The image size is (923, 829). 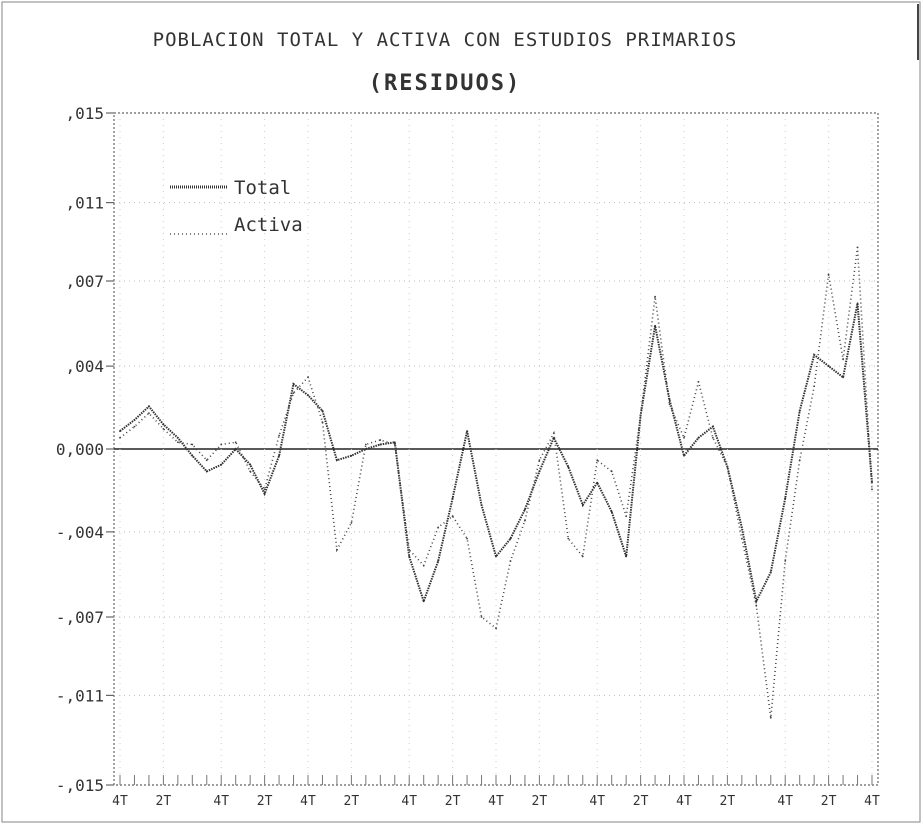 What do you see at coordinates (80, 785) in the screenshot?
I see `y-tick-label: -,015` at bounding box center [80, 785].